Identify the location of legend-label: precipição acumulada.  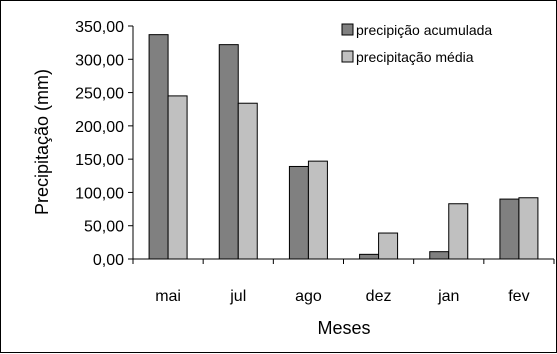
(424, 30).